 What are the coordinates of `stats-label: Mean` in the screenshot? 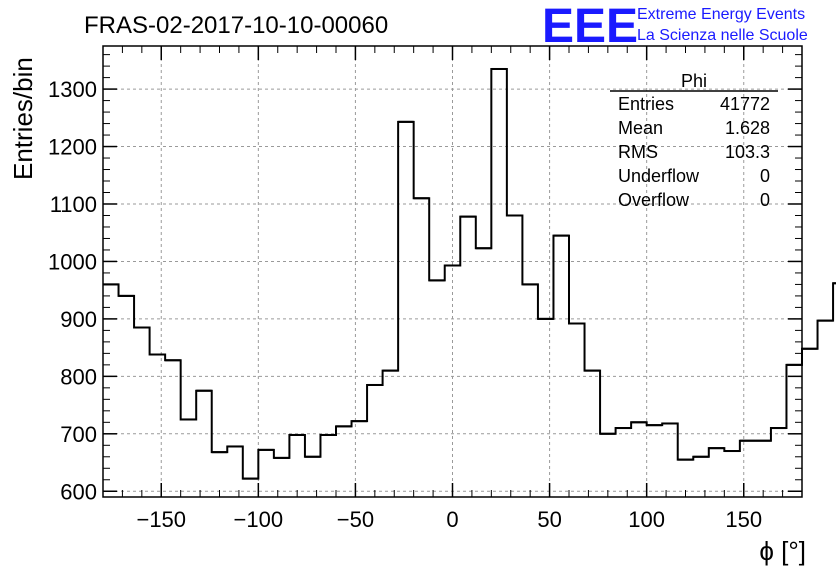 It's located at (640, 128).